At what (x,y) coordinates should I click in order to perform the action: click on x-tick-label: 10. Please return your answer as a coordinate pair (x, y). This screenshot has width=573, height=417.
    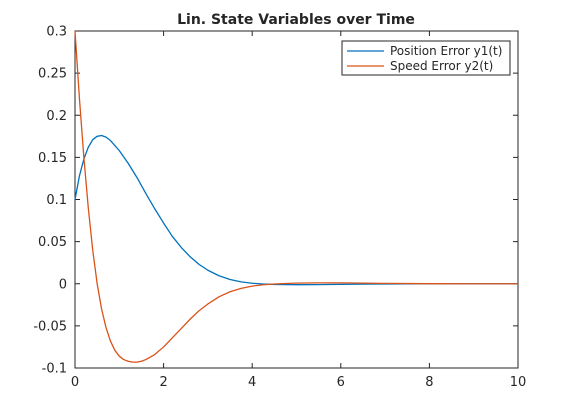
    Looking at the image, I should click on (518, 382).